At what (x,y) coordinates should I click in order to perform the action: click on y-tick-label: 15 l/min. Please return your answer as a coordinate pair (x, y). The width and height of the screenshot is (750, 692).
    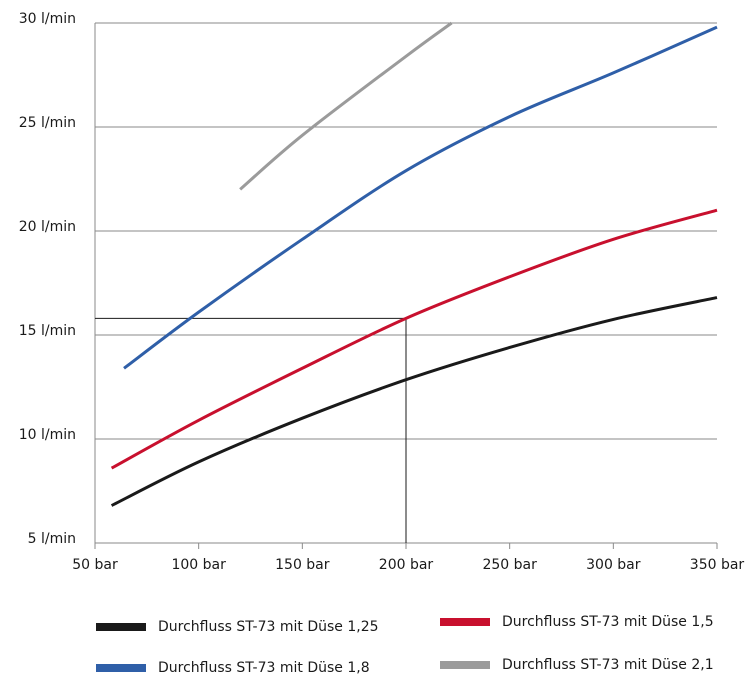
    Looking at the image, I should click on (47, 331).